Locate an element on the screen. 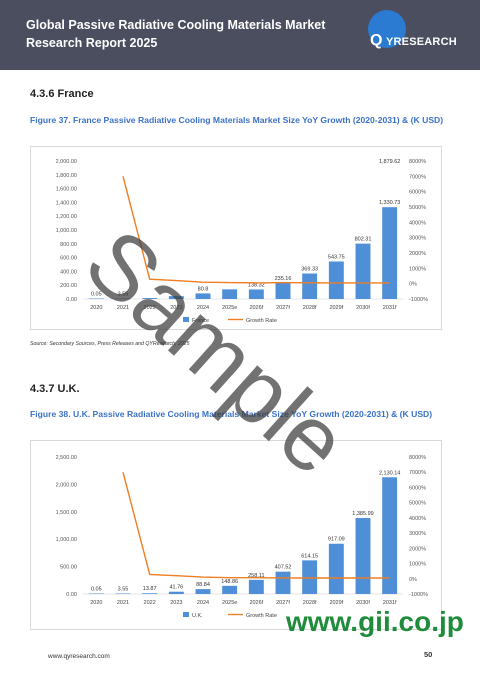 The height and width of the screenshot is (679, 480). data-label: 543.75 is located at coordinates (336, 257).